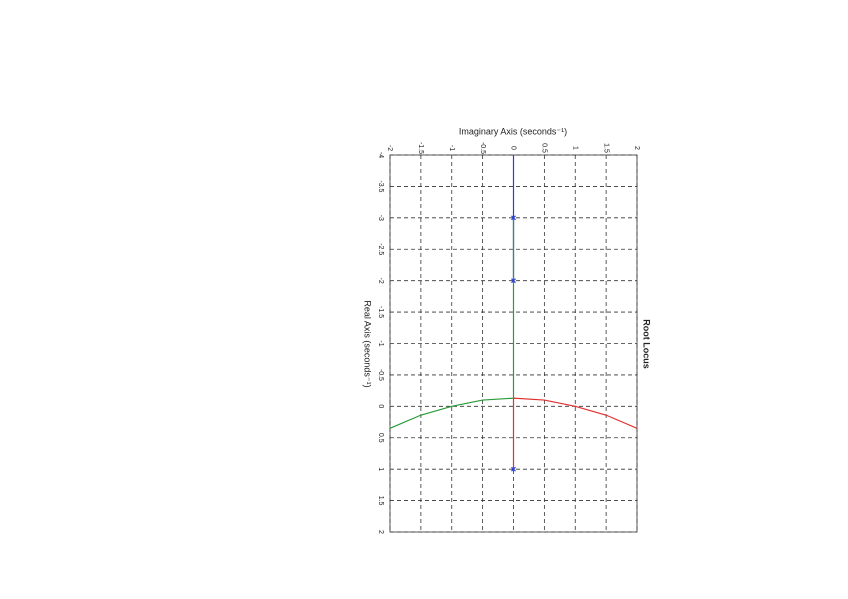  I want to click on y-tick-label: -3, so click(380, 218).